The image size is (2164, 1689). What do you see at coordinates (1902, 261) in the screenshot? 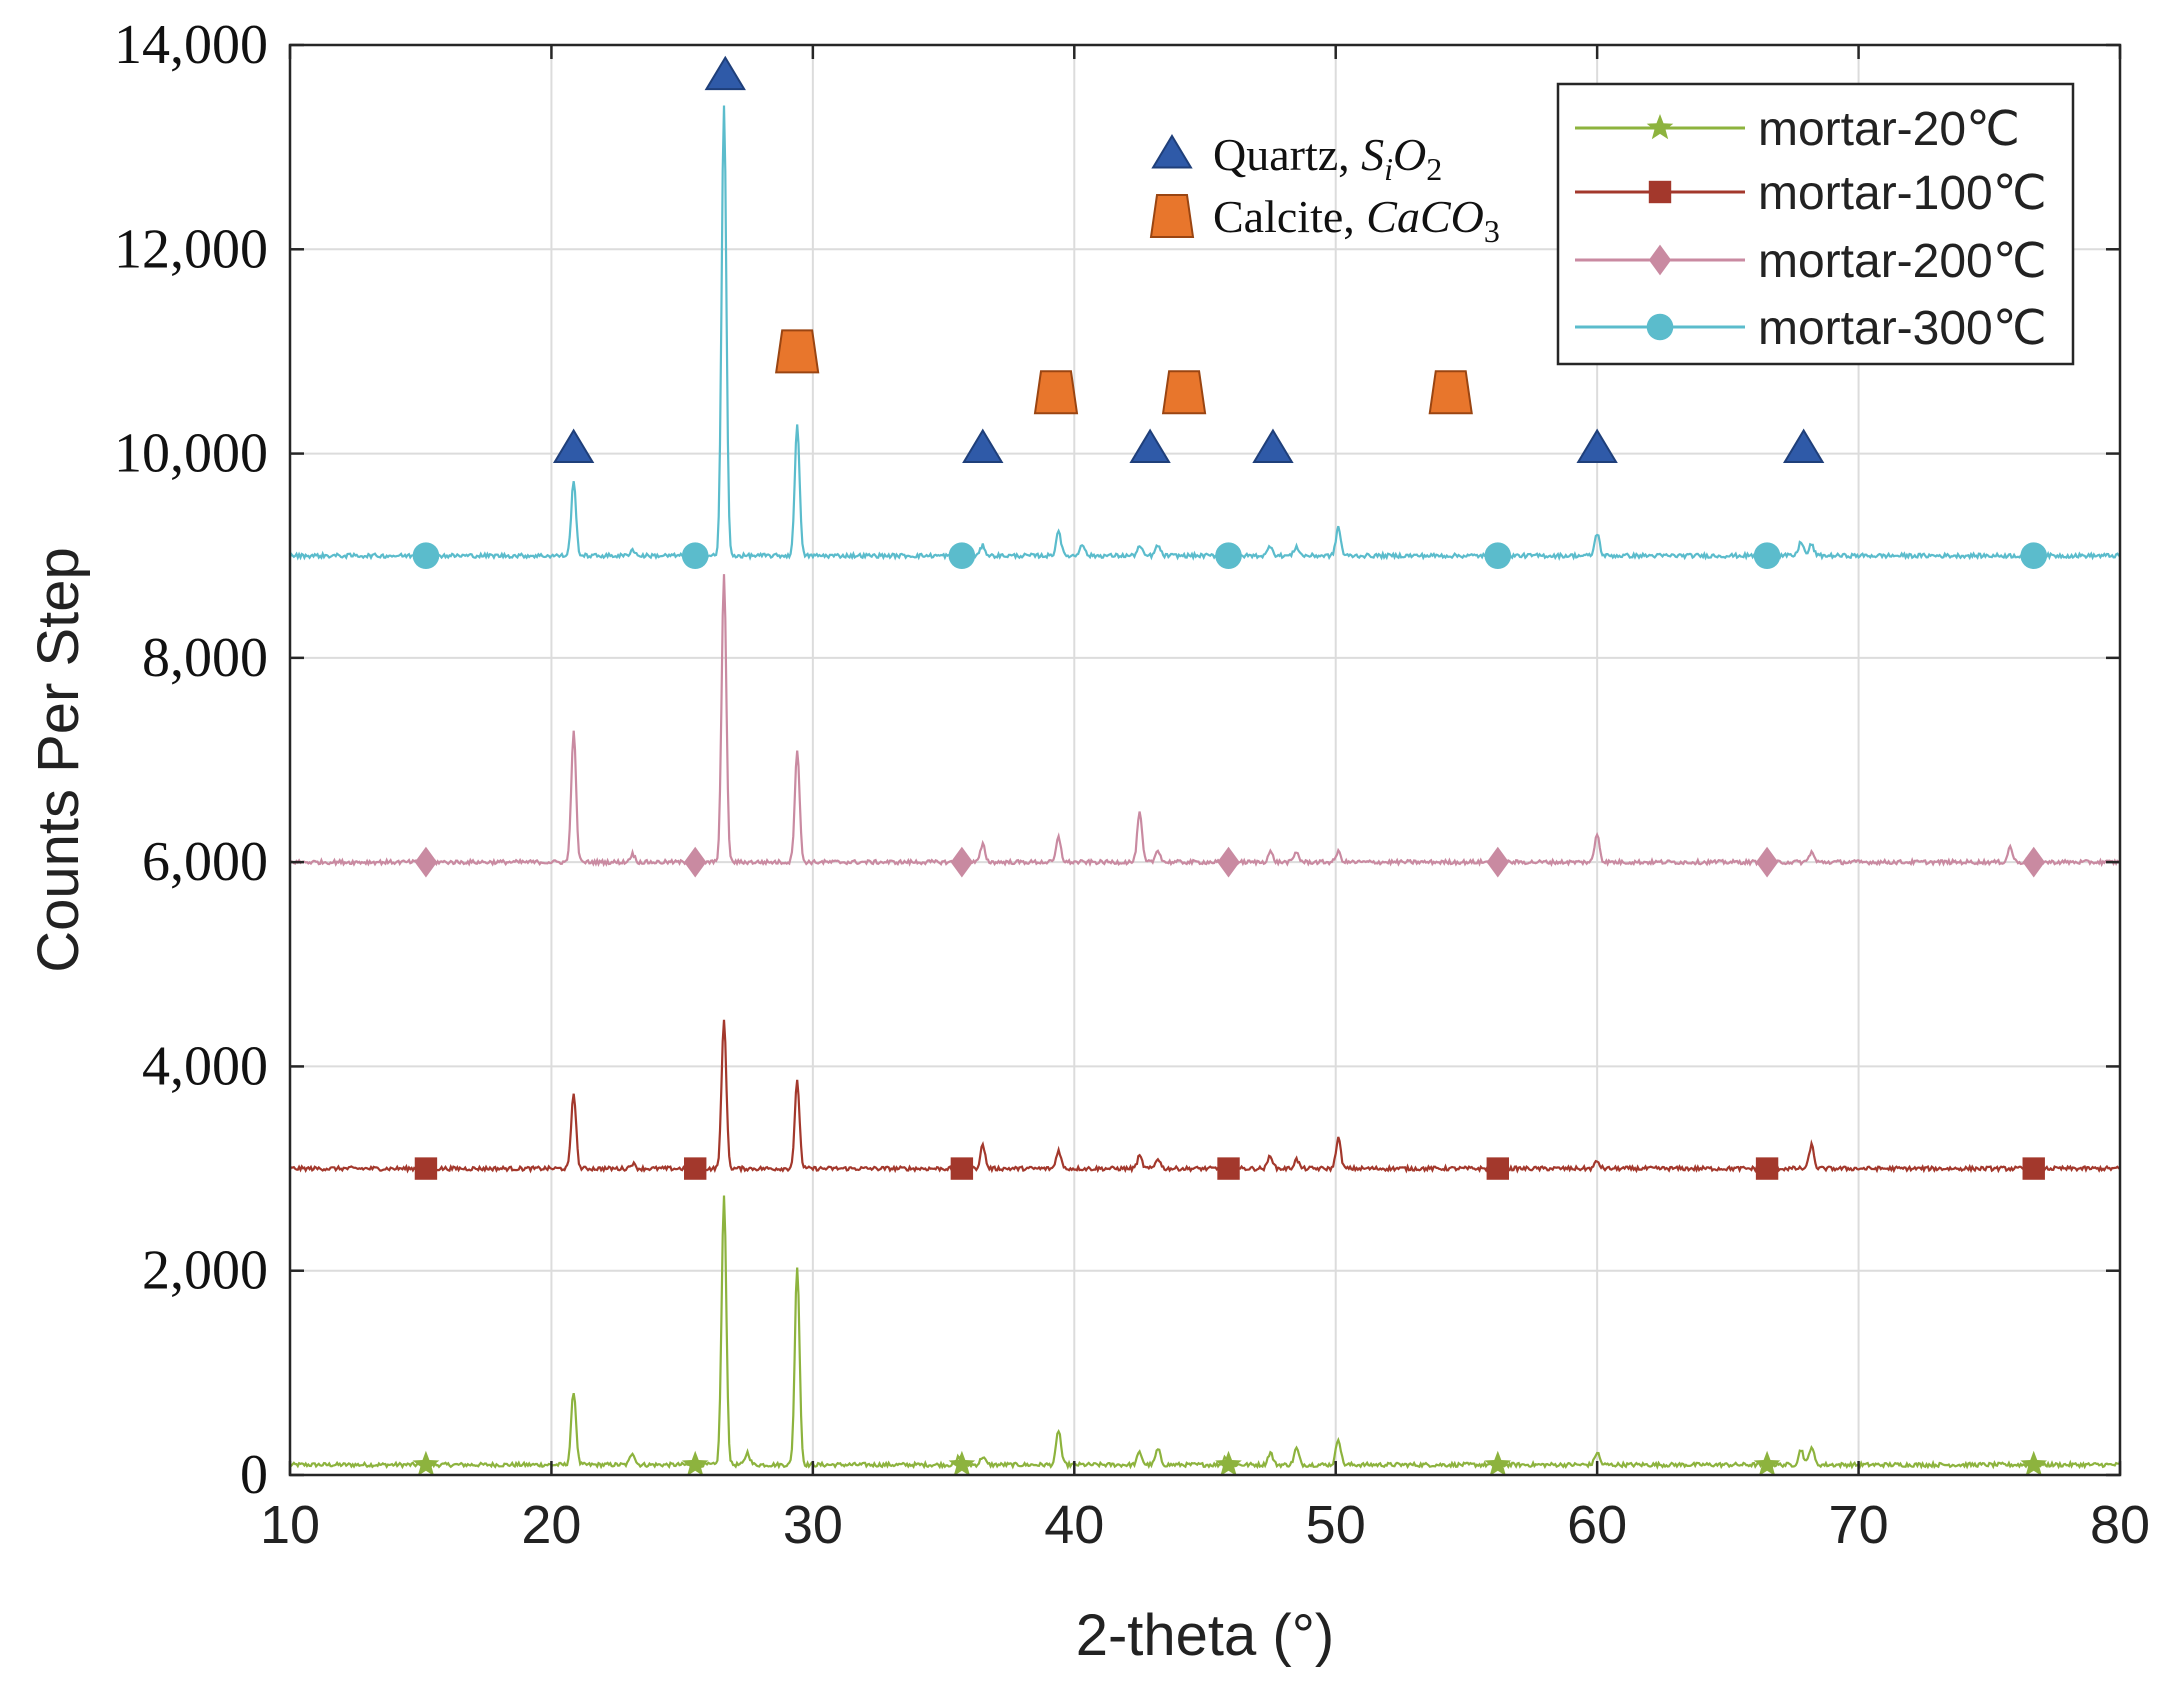
I see `legend-label-200: mortar-200℃` at bounding box center [1902, 261].